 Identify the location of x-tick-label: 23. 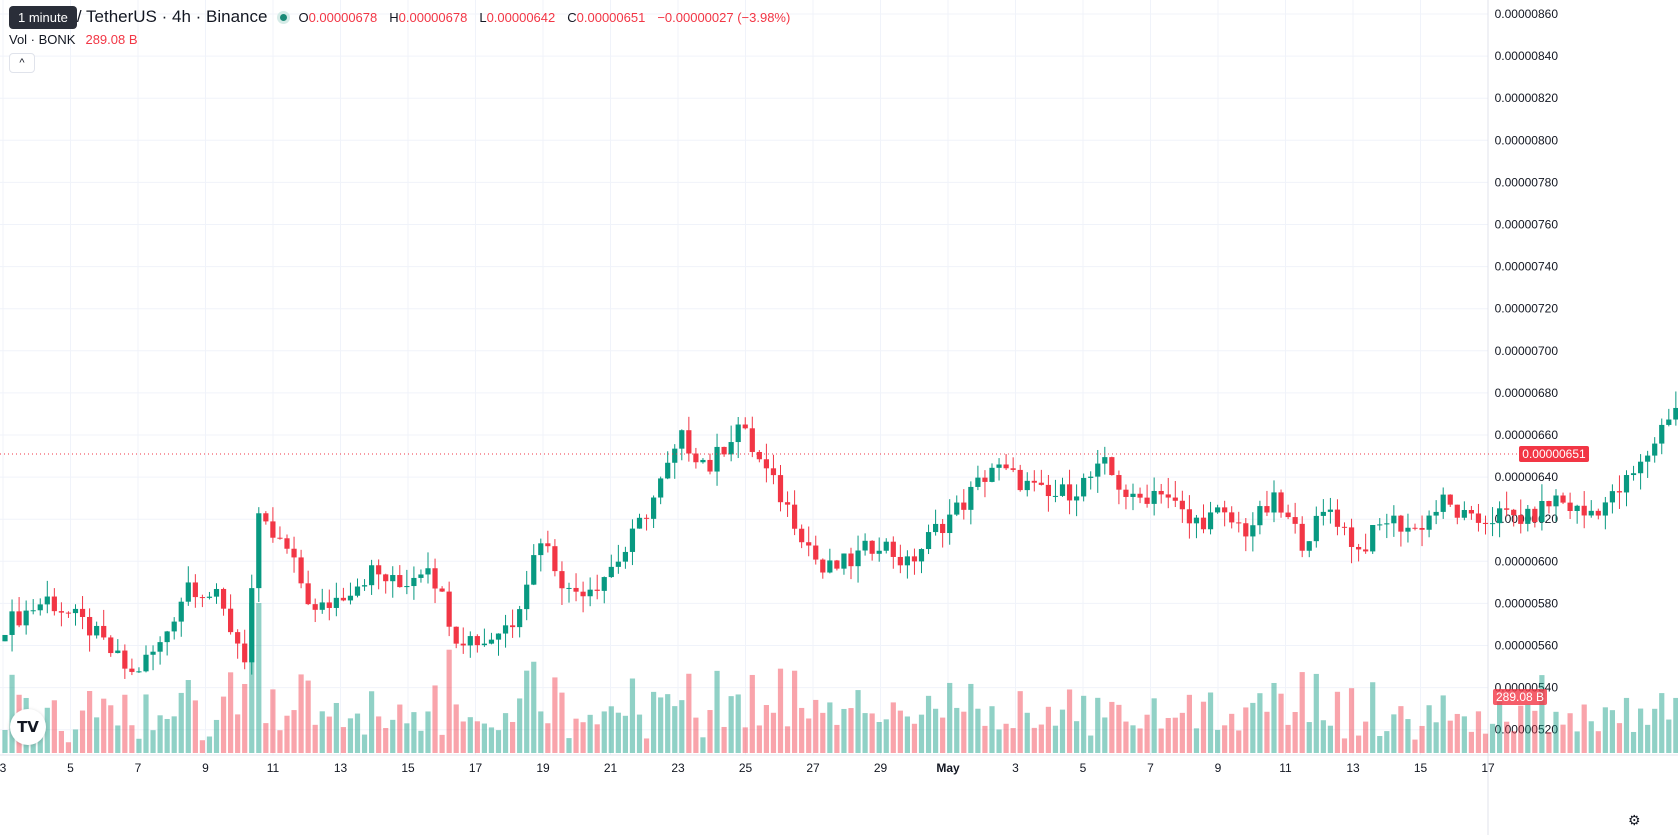
(678, 768).